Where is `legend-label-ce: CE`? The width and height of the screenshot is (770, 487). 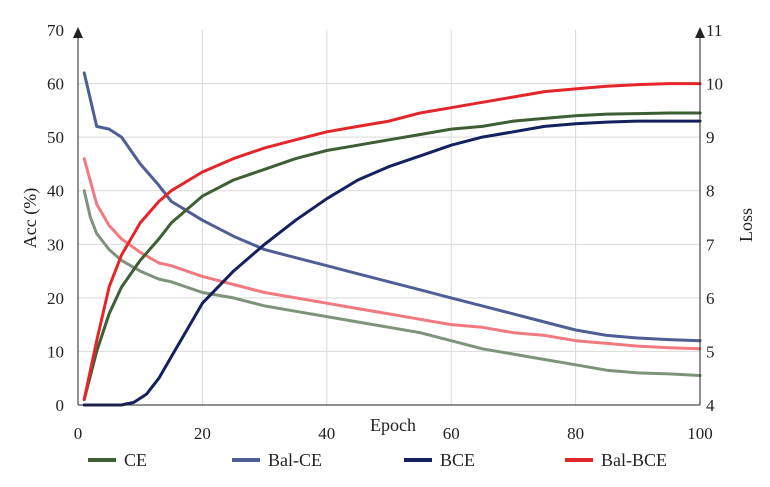
legend-label-ce: CE is located at coordinates (135, 460).